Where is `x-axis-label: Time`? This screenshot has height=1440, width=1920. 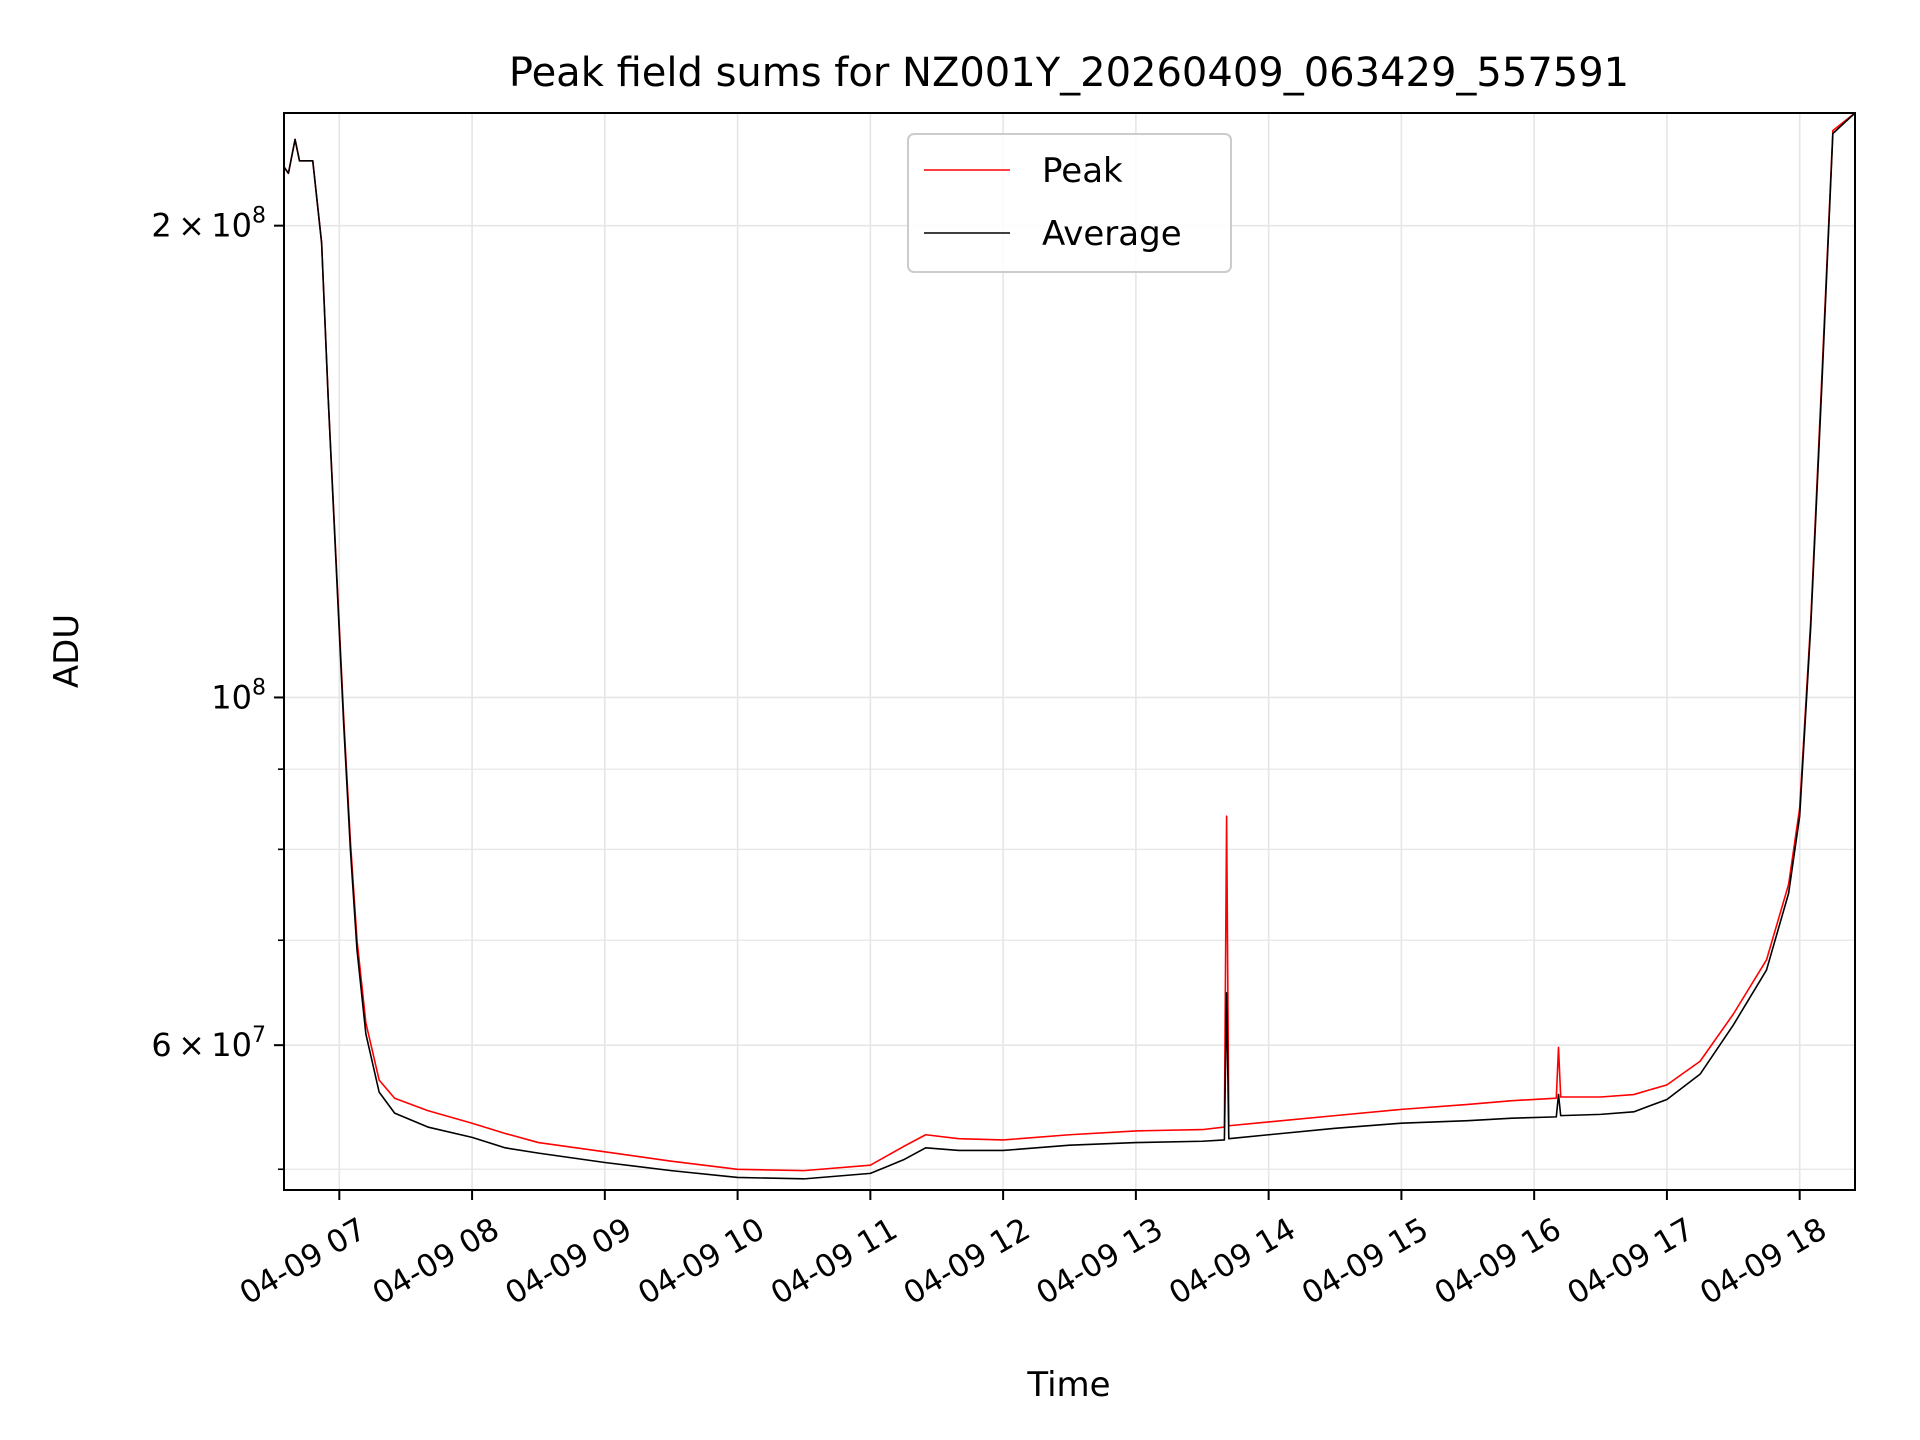
x-axis-label: Time is located at coordinates (1068, 1385).